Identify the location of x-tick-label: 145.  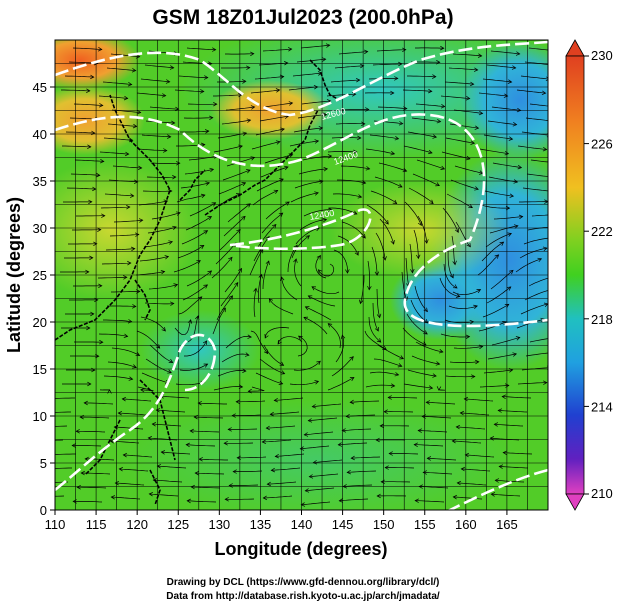
(343, 524).